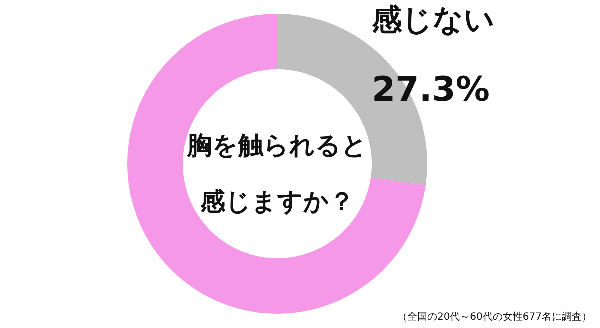 The height and width of the screenshot is (328, 600). I want to click on text: （全国の20代～60代の女性677名に調査）, so click(494, 317).